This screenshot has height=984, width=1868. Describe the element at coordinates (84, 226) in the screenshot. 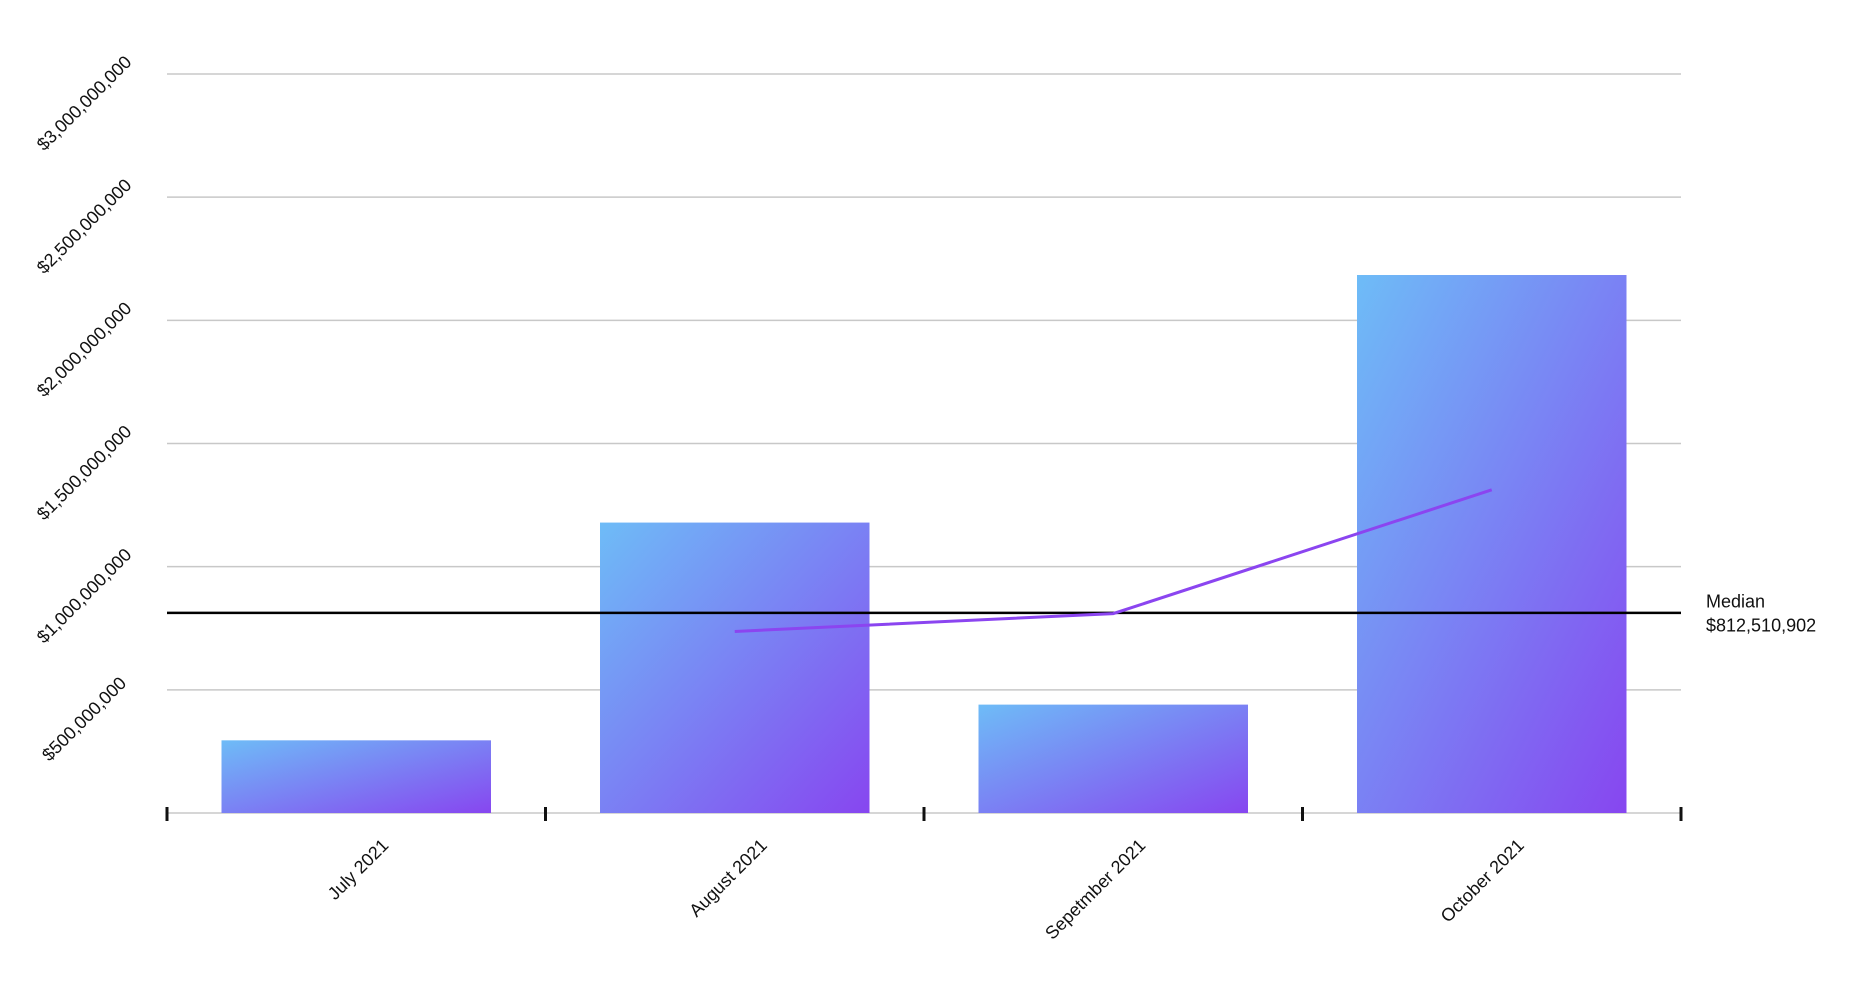

I see `y-tick-label: $2,500,000,000` at that location.